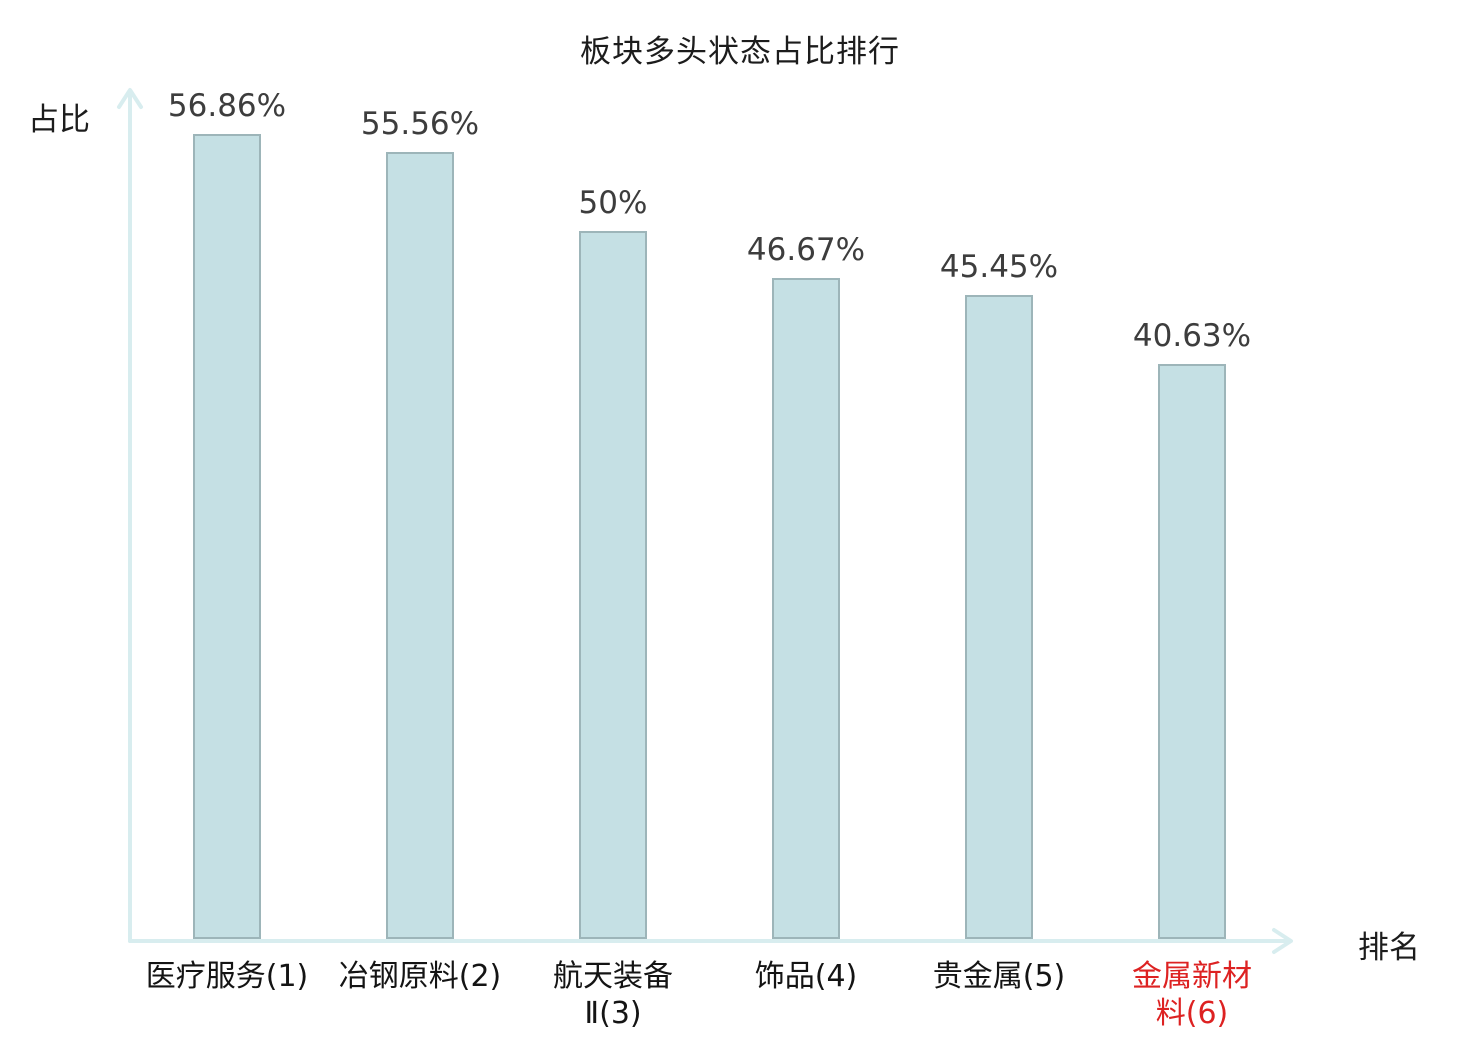  I want to click on bar-category-label: 金属新材 料(6), so click(1192, 995).